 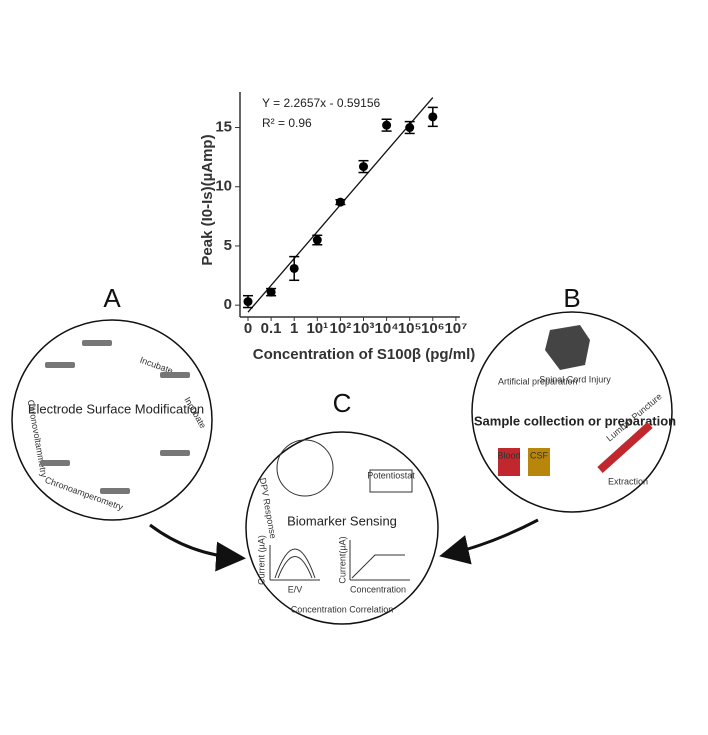 What do you see at coordinates (433, 328) in the screenshot?
I see `x-tick-label: 10⁶` at bounding box center [433, 328].